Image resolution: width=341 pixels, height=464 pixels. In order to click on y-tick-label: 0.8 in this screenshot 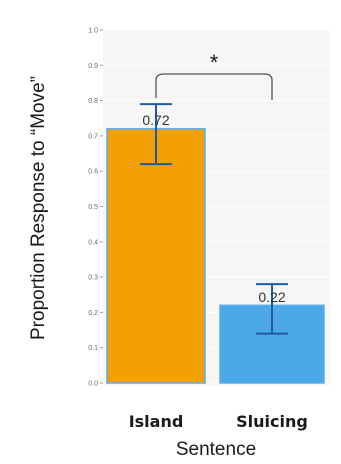, I will do `click(93, 101)`.